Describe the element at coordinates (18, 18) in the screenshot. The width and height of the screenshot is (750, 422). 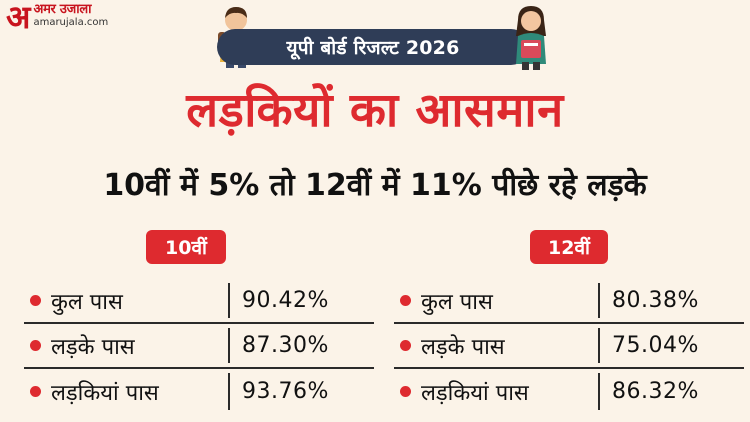
I see `logo-mark: अ` at that location.